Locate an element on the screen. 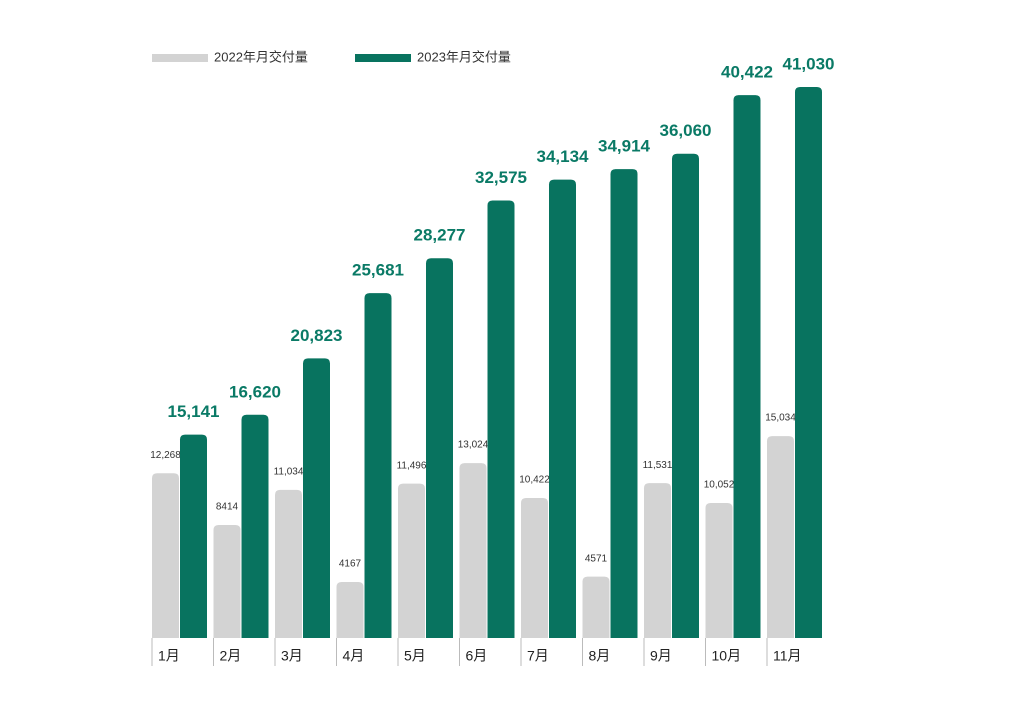 This screenshot has height=704, width=1024. data-label: 8414 is located at coordinates (227, 507).